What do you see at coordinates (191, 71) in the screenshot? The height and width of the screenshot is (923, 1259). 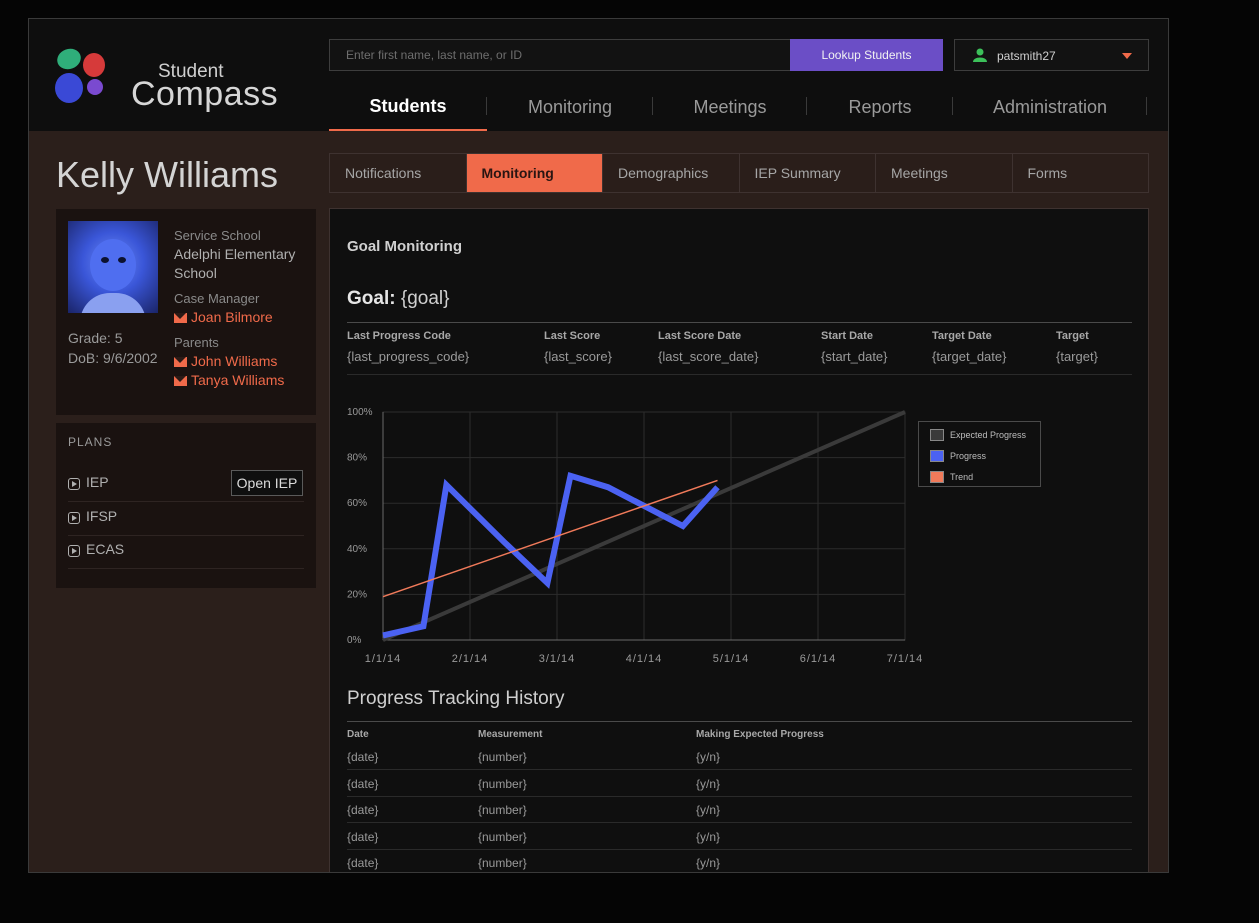 I see `logo-text-student: Student` at bounding box center [191, 71].